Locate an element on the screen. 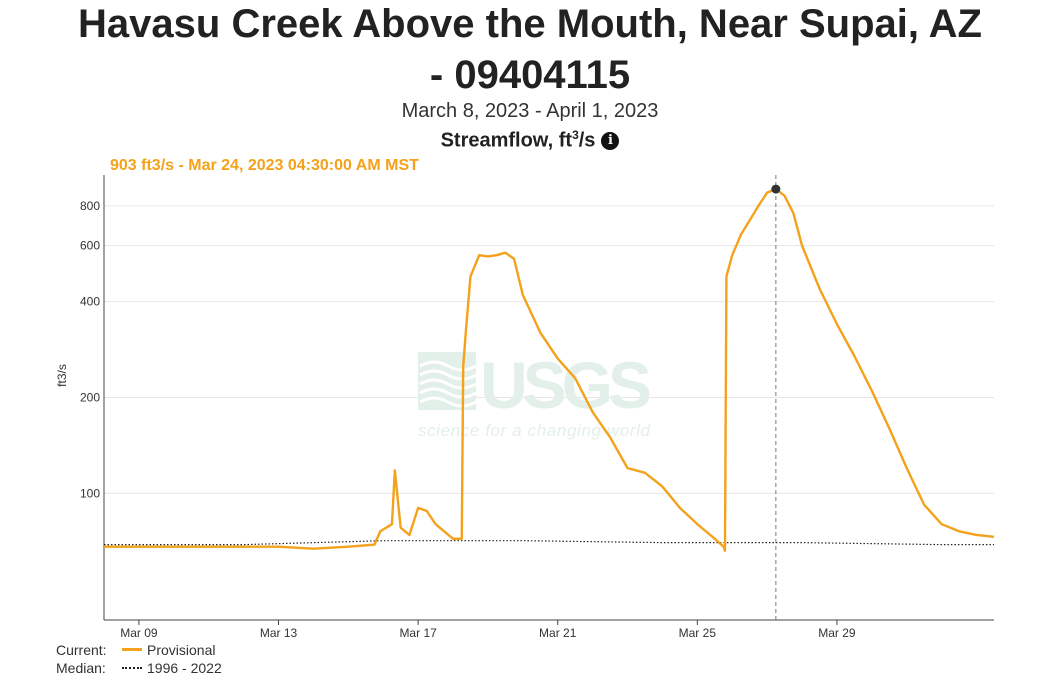 The height and width of the screenshot is (694, 1060). parameter-text: Streamflow, ft is located at coordinates (506, 140).